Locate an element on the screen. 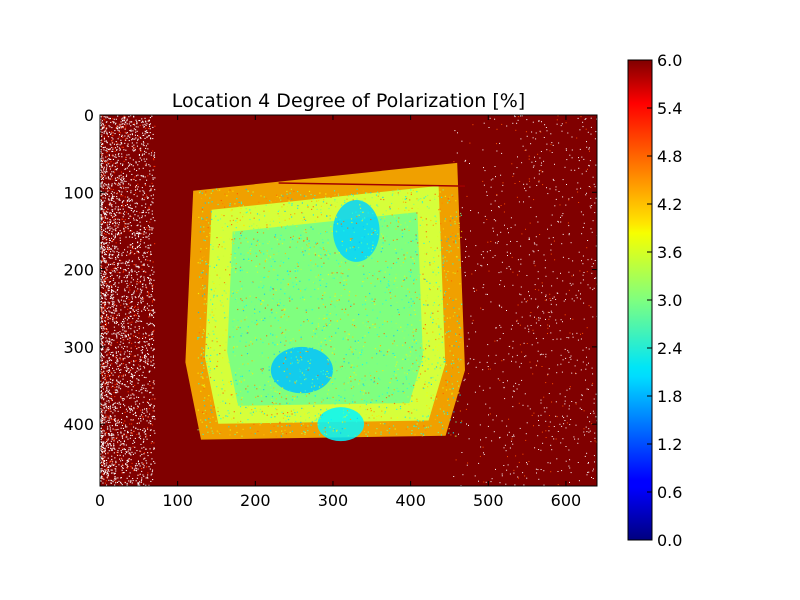 This screenshot has height=600, width=800. y-tick-label: 100 is located at coordinates (78, 192).